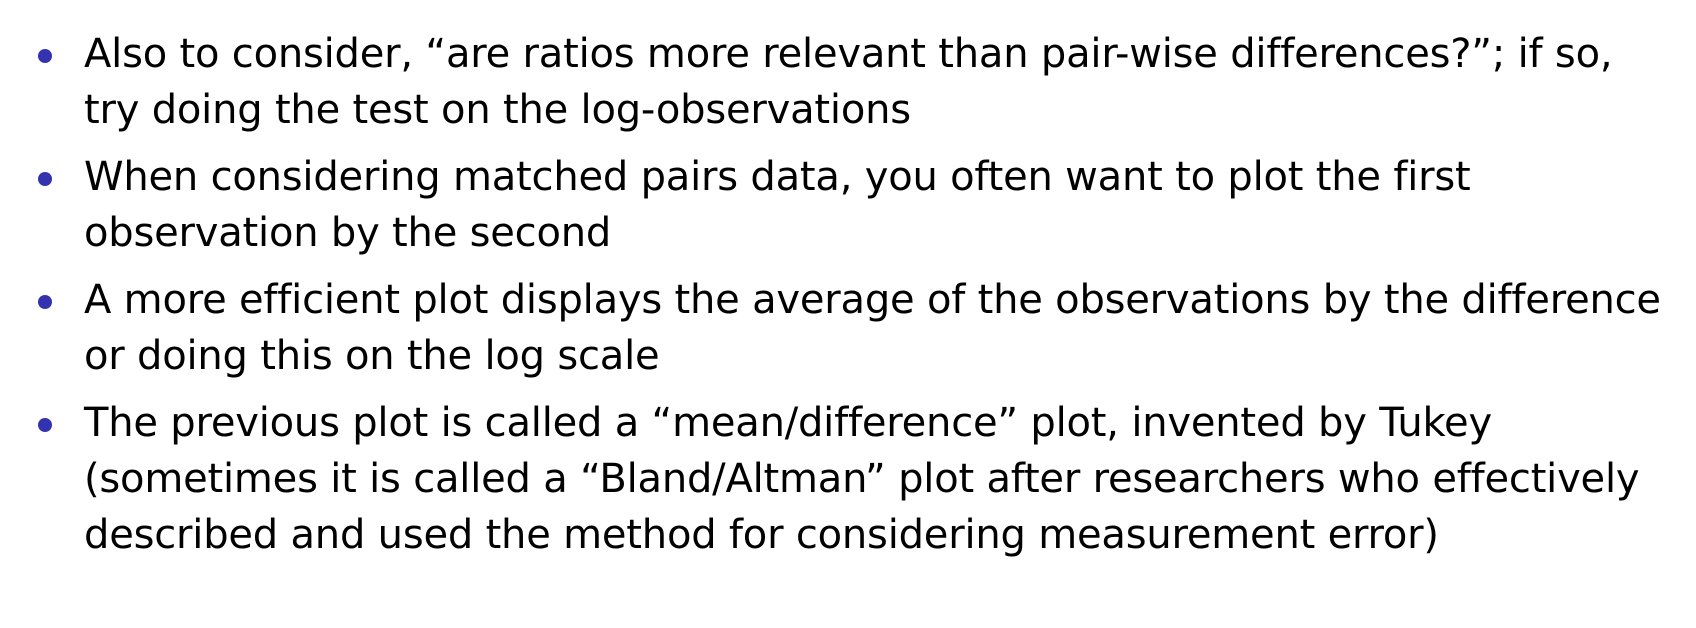 The width and height of the screenshot is (1696, 628). Describe the element at coordinates (372, 356) in the screenshot. I see `bullet-text-line: or doing this on the log scale` at that location.